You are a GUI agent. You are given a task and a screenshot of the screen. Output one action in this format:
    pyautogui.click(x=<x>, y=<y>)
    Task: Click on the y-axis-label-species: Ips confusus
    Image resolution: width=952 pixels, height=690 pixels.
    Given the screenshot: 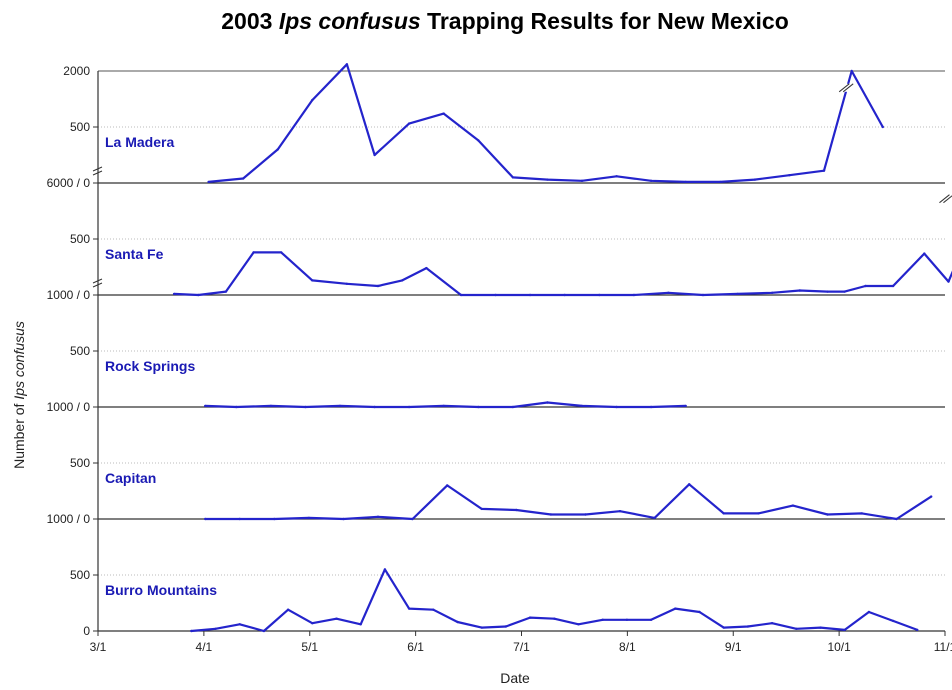 What is the action you would take?
    pyautogui.click(x=19, y=360)
    